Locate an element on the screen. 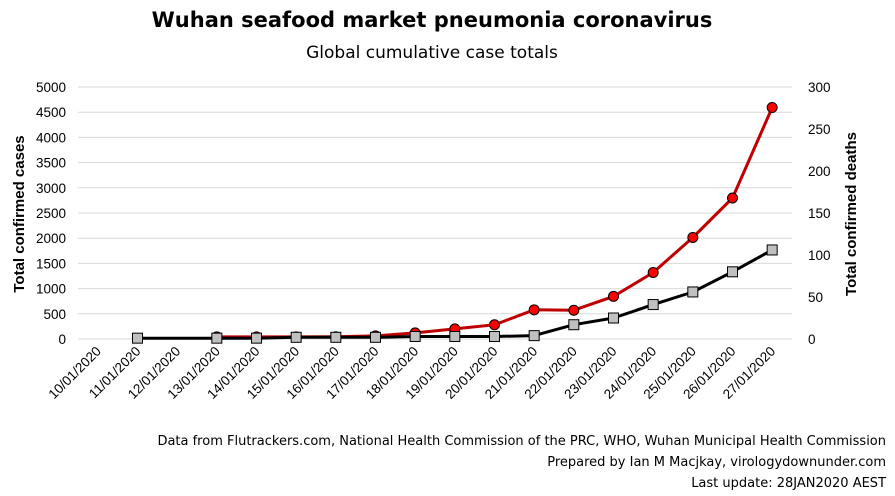  right-axis-ticks: 0 50 100 150 200 250 300 is located at coordinates (819, 213).